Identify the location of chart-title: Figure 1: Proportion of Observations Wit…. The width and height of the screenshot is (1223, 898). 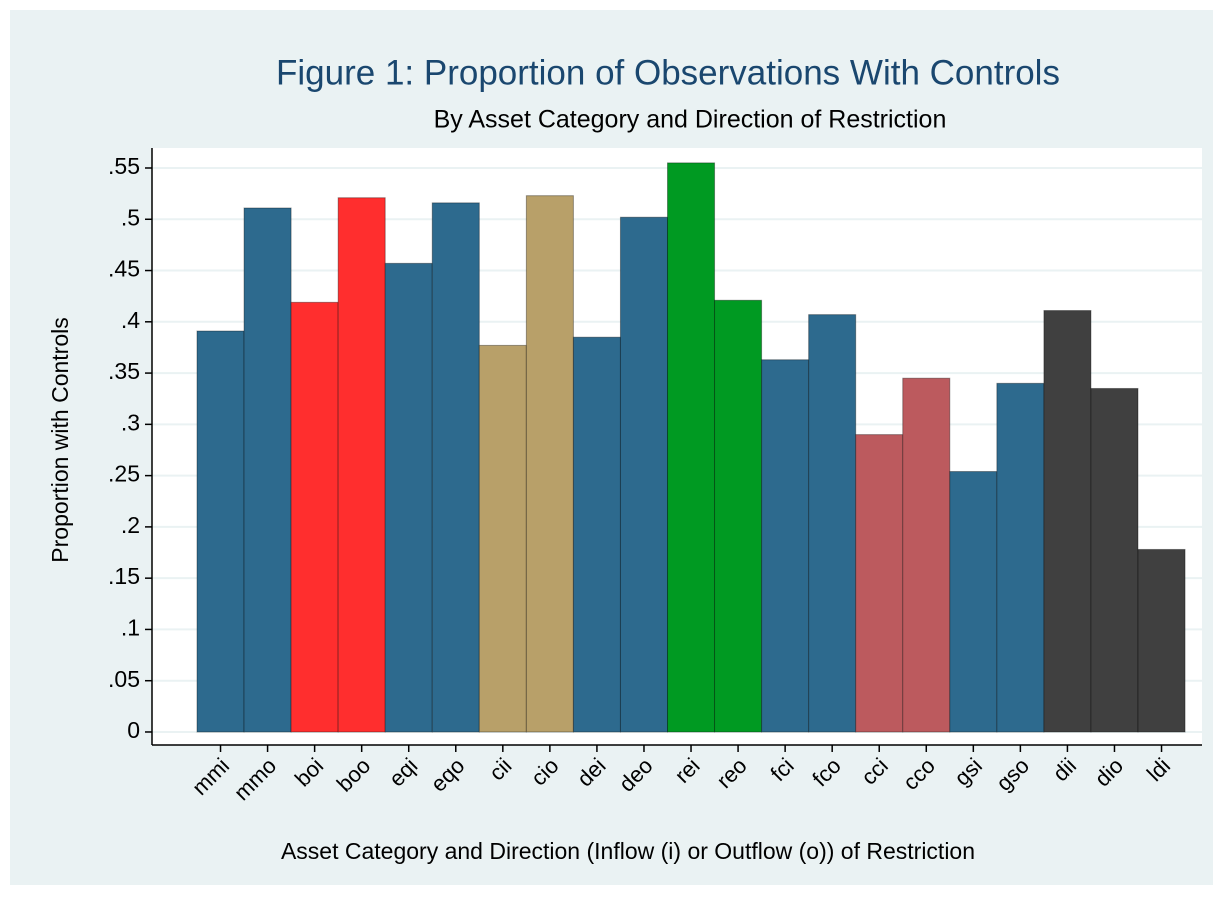
(668, 72).